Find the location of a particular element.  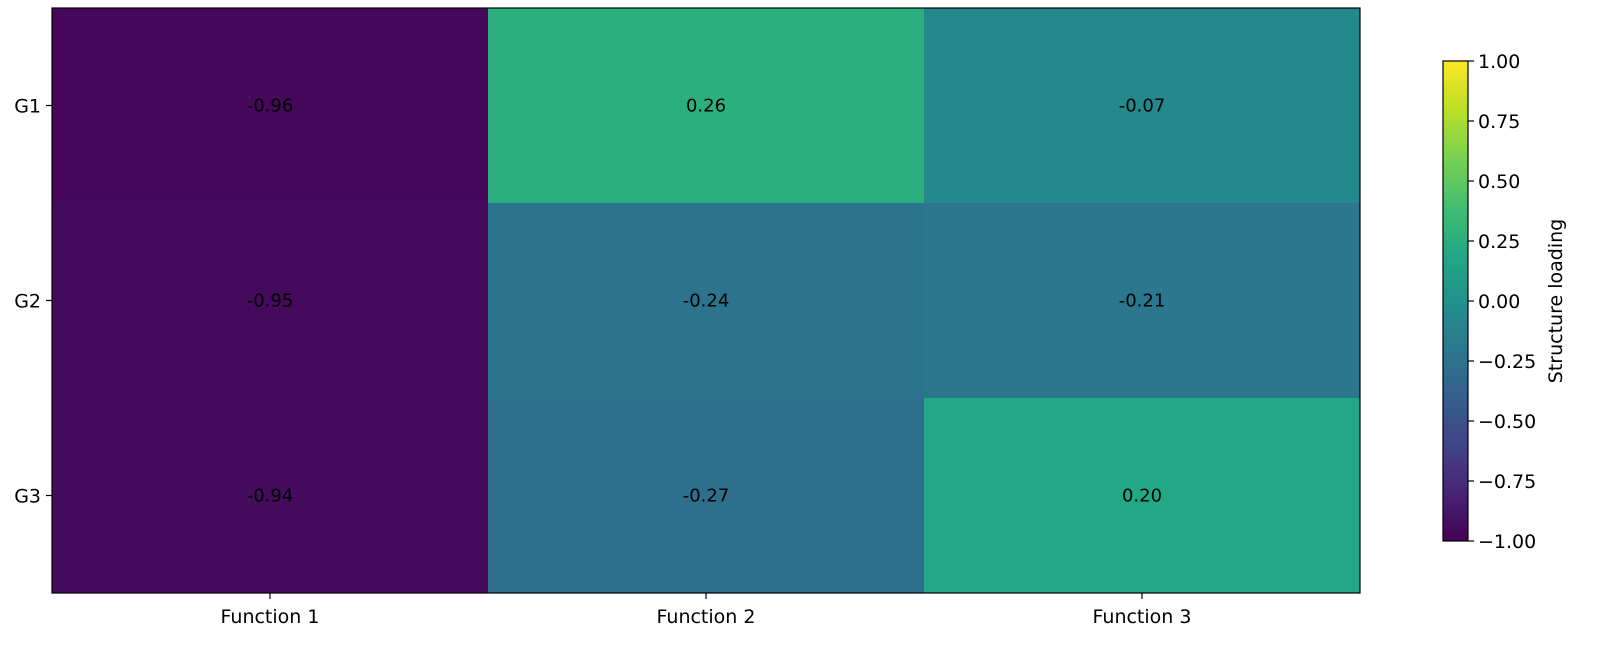

x-tick-label: Function 3 is located at coordinates (1142, 617).